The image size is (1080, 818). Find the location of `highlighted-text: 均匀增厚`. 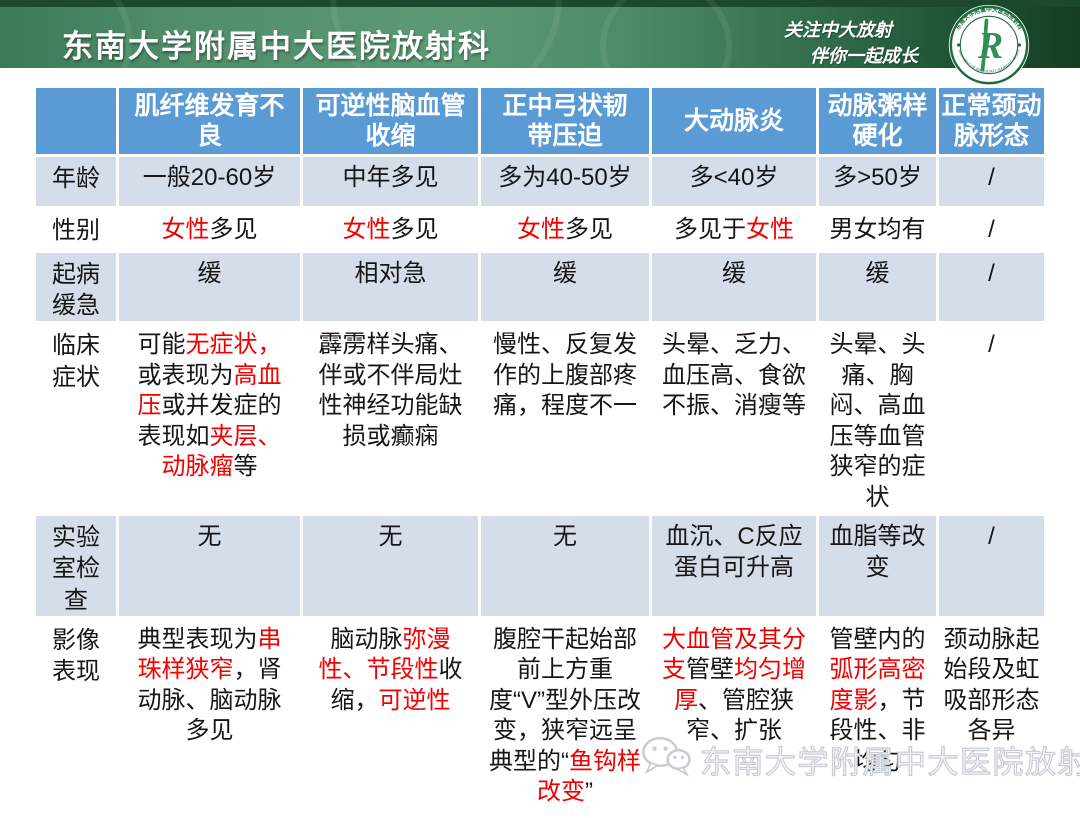

highlighted-text: 均匀增厚 is located at coordinates (740, 685).